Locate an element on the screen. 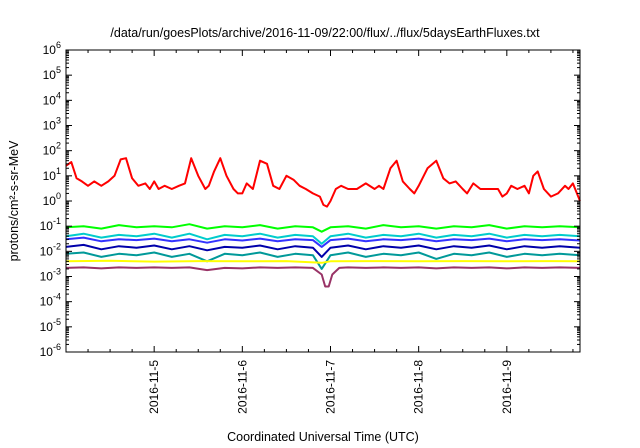  y-tick-exponent: -3 is located at coordinates (57, 272).